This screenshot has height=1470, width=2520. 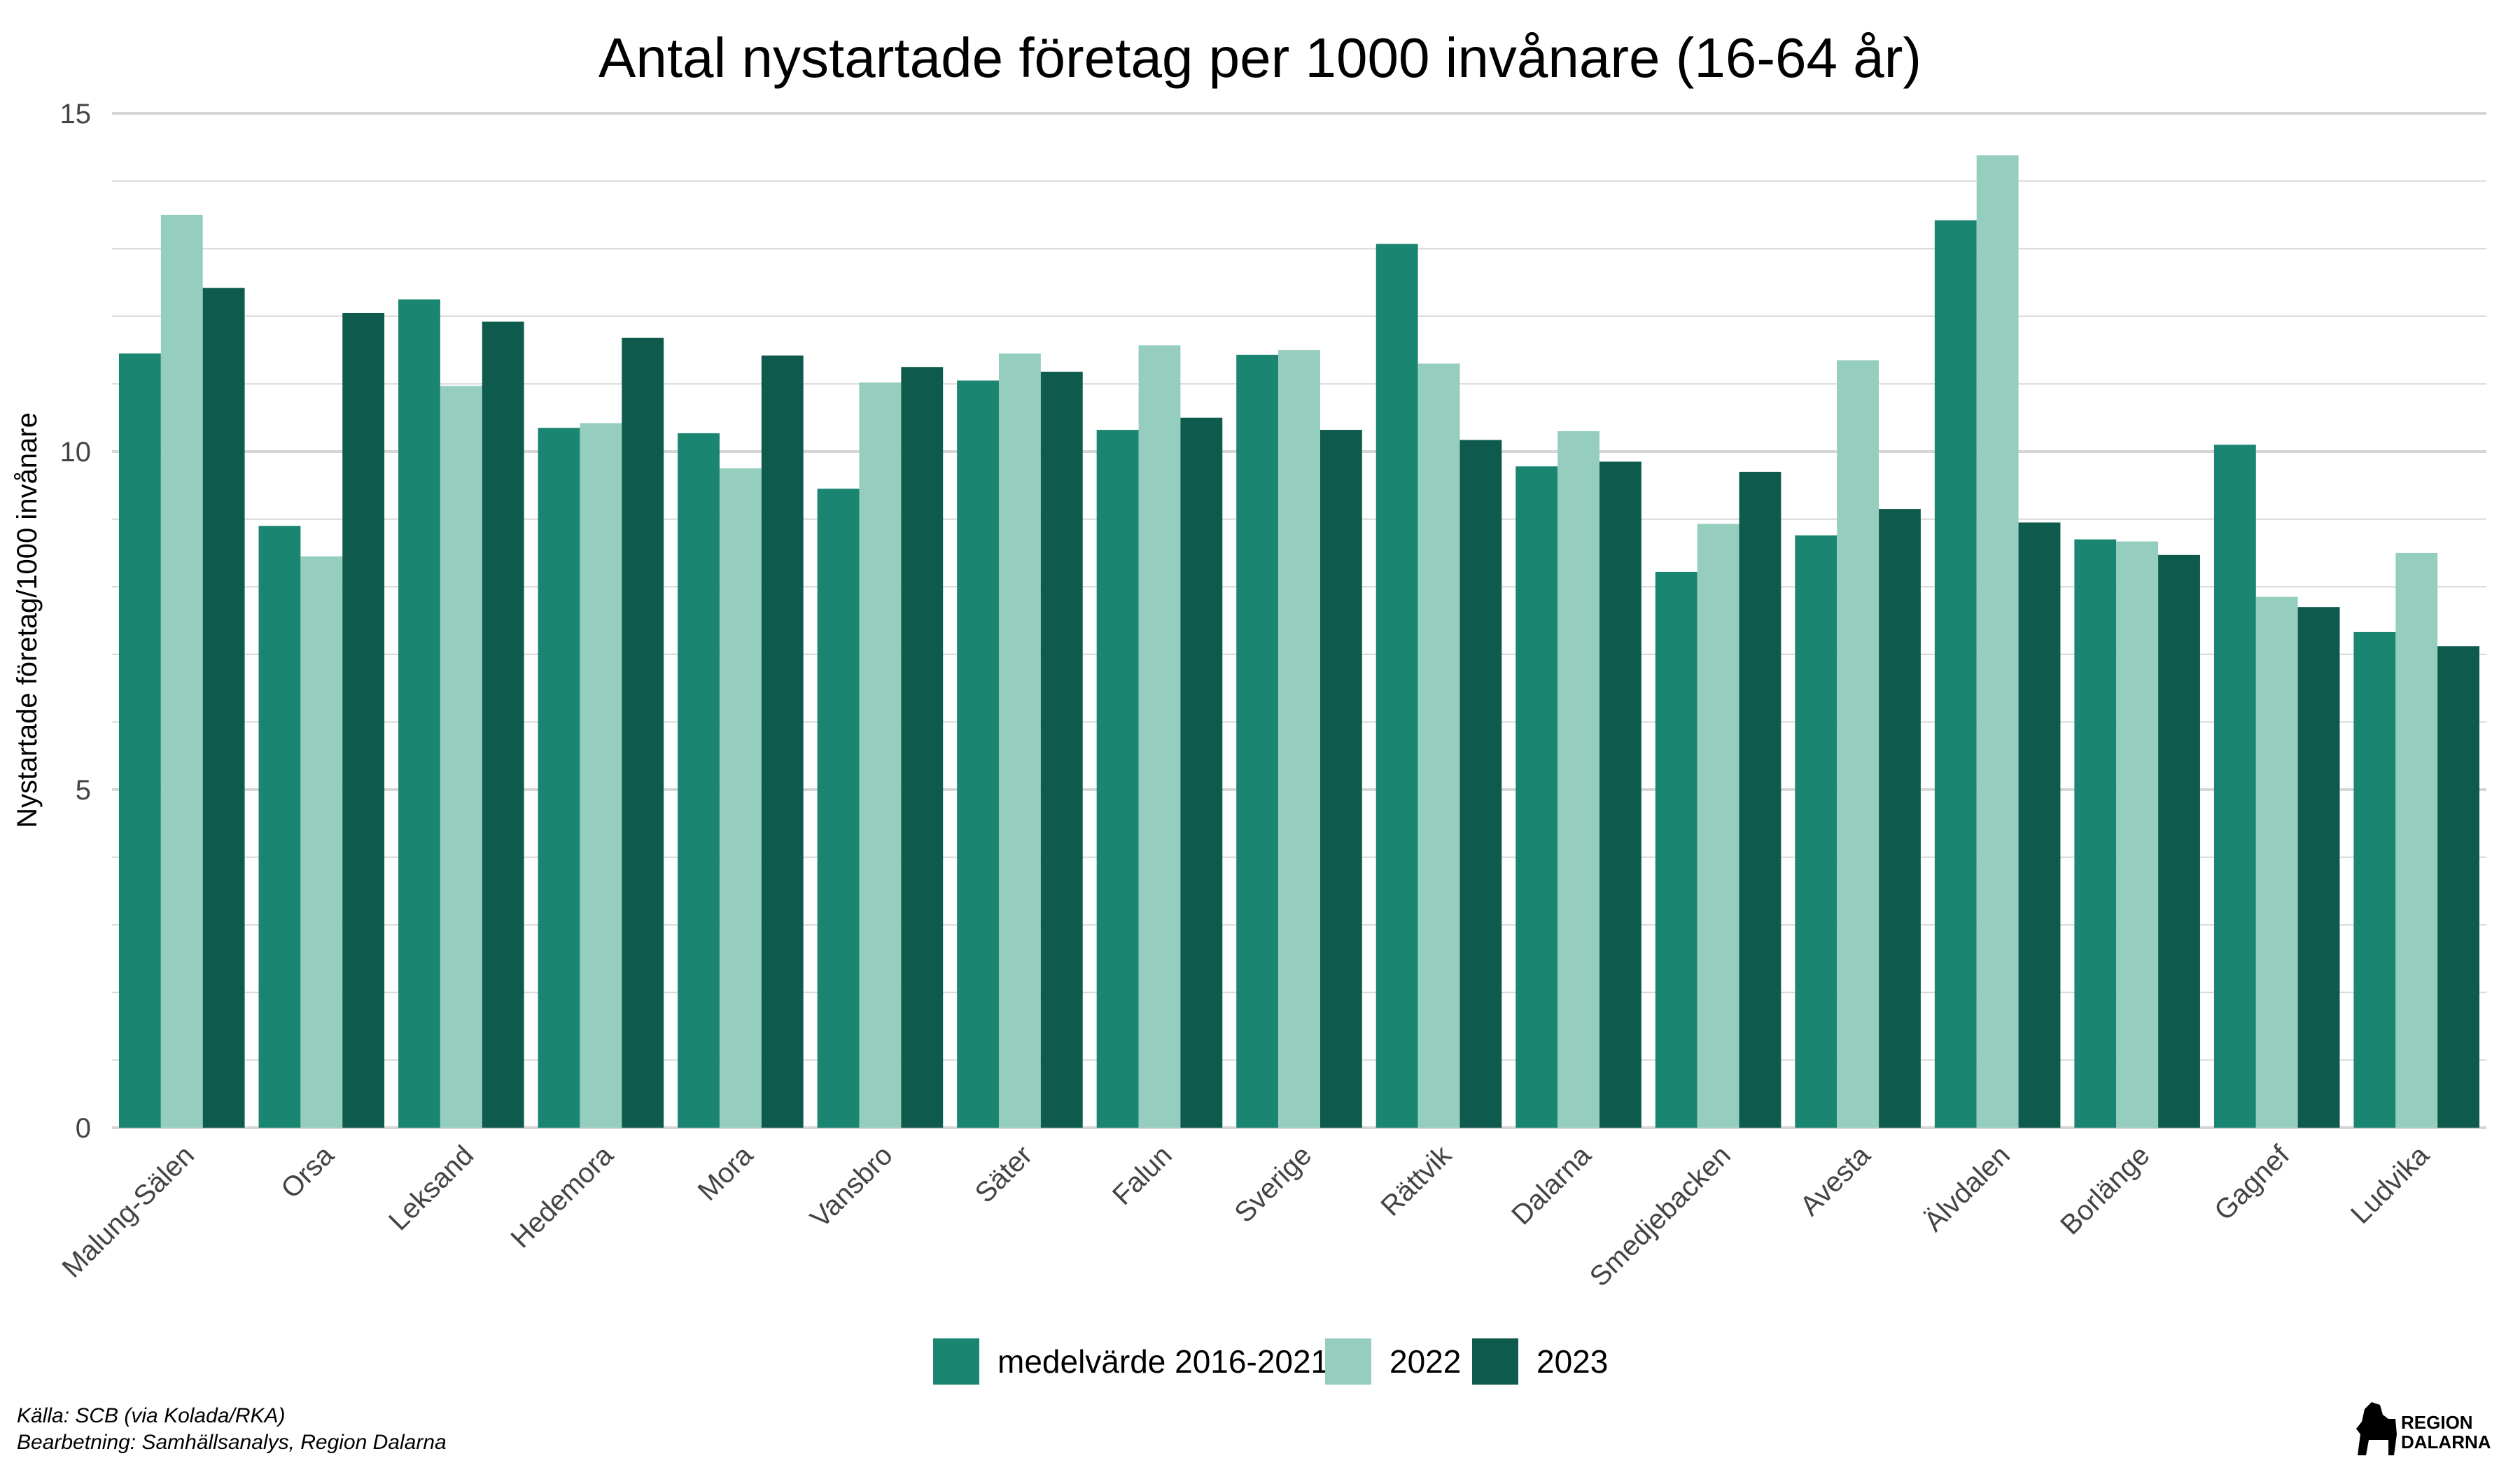 I want to click on x-tick-label: Ludvika, so click(x=2390, y=1185).